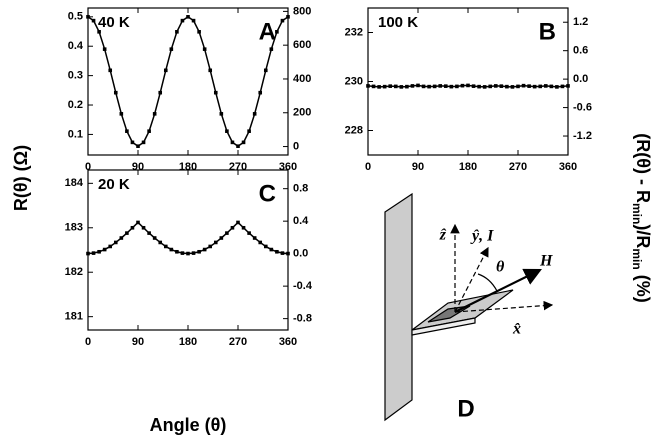 This screenshot has height=442, width=666. Describe the element at coordinates (552, 261) in the screenshot. I see `diagram-label: H⃗` at that location.